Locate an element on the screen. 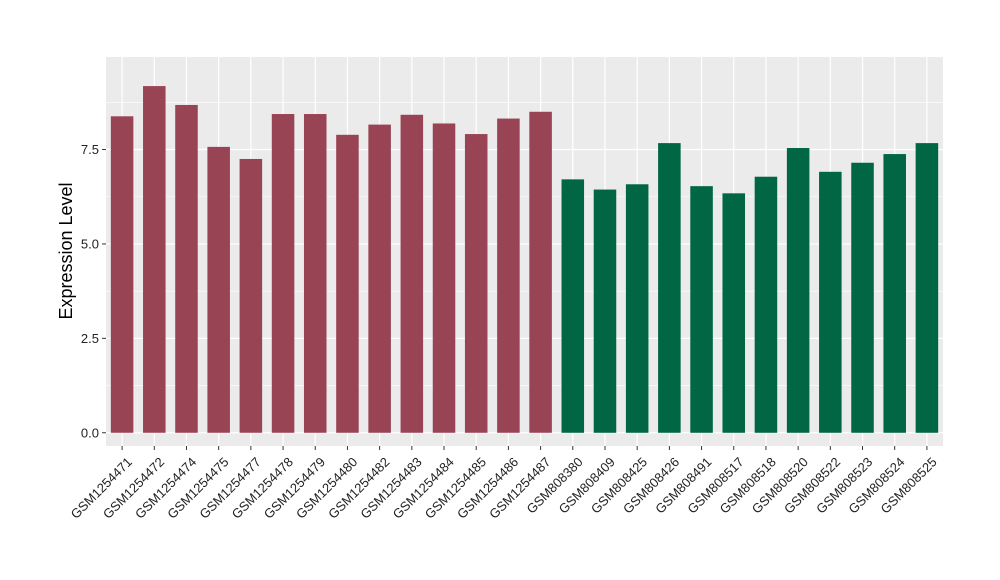  y-tick-label: 5.0 is located at coordinates (90, 243).